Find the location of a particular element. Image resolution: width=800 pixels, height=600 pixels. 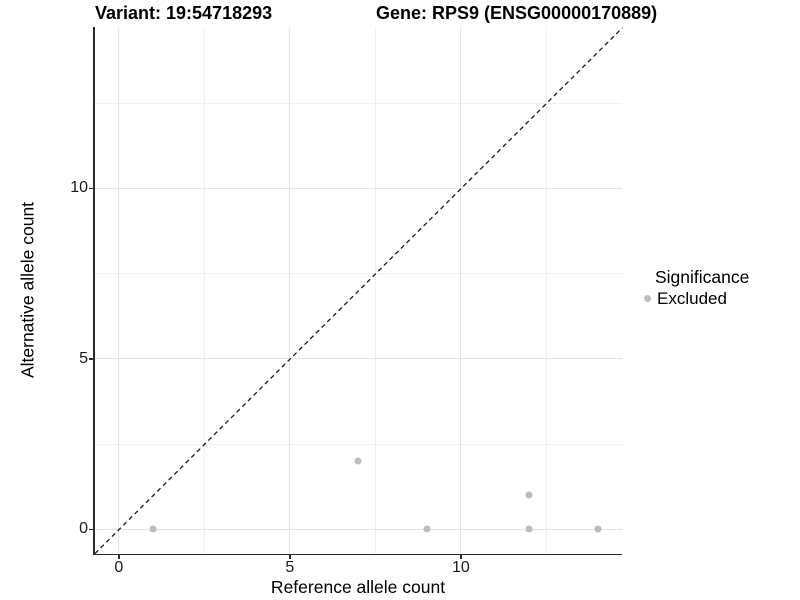

x-tick-label: 10 is located at coordinates (460, 567).